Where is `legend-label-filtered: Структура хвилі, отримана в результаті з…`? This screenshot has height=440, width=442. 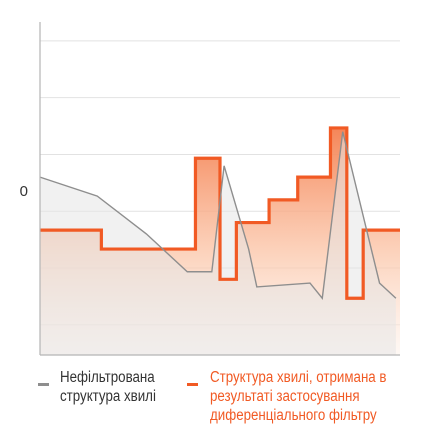
legend-label-filtered: Структура хвилі, отримана в результаті з… is located at coordinates (298, 396).